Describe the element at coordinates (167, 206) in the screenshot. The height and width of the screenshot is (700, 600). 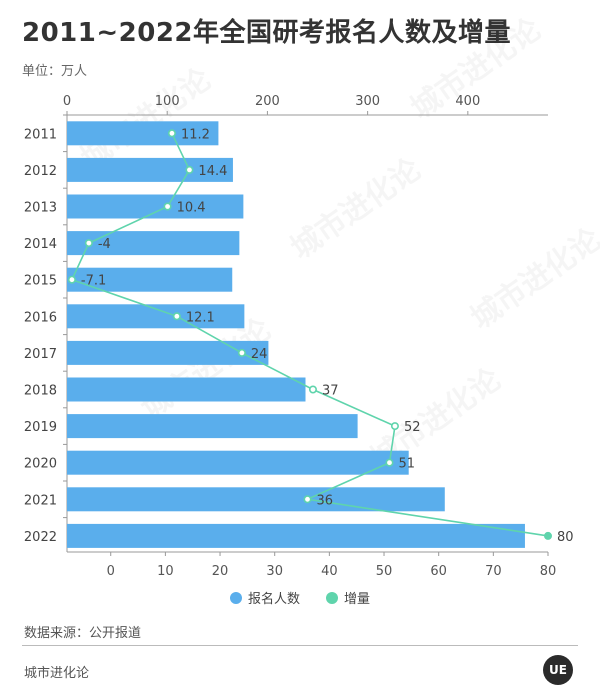
I see `increment-point-2013` at that location.